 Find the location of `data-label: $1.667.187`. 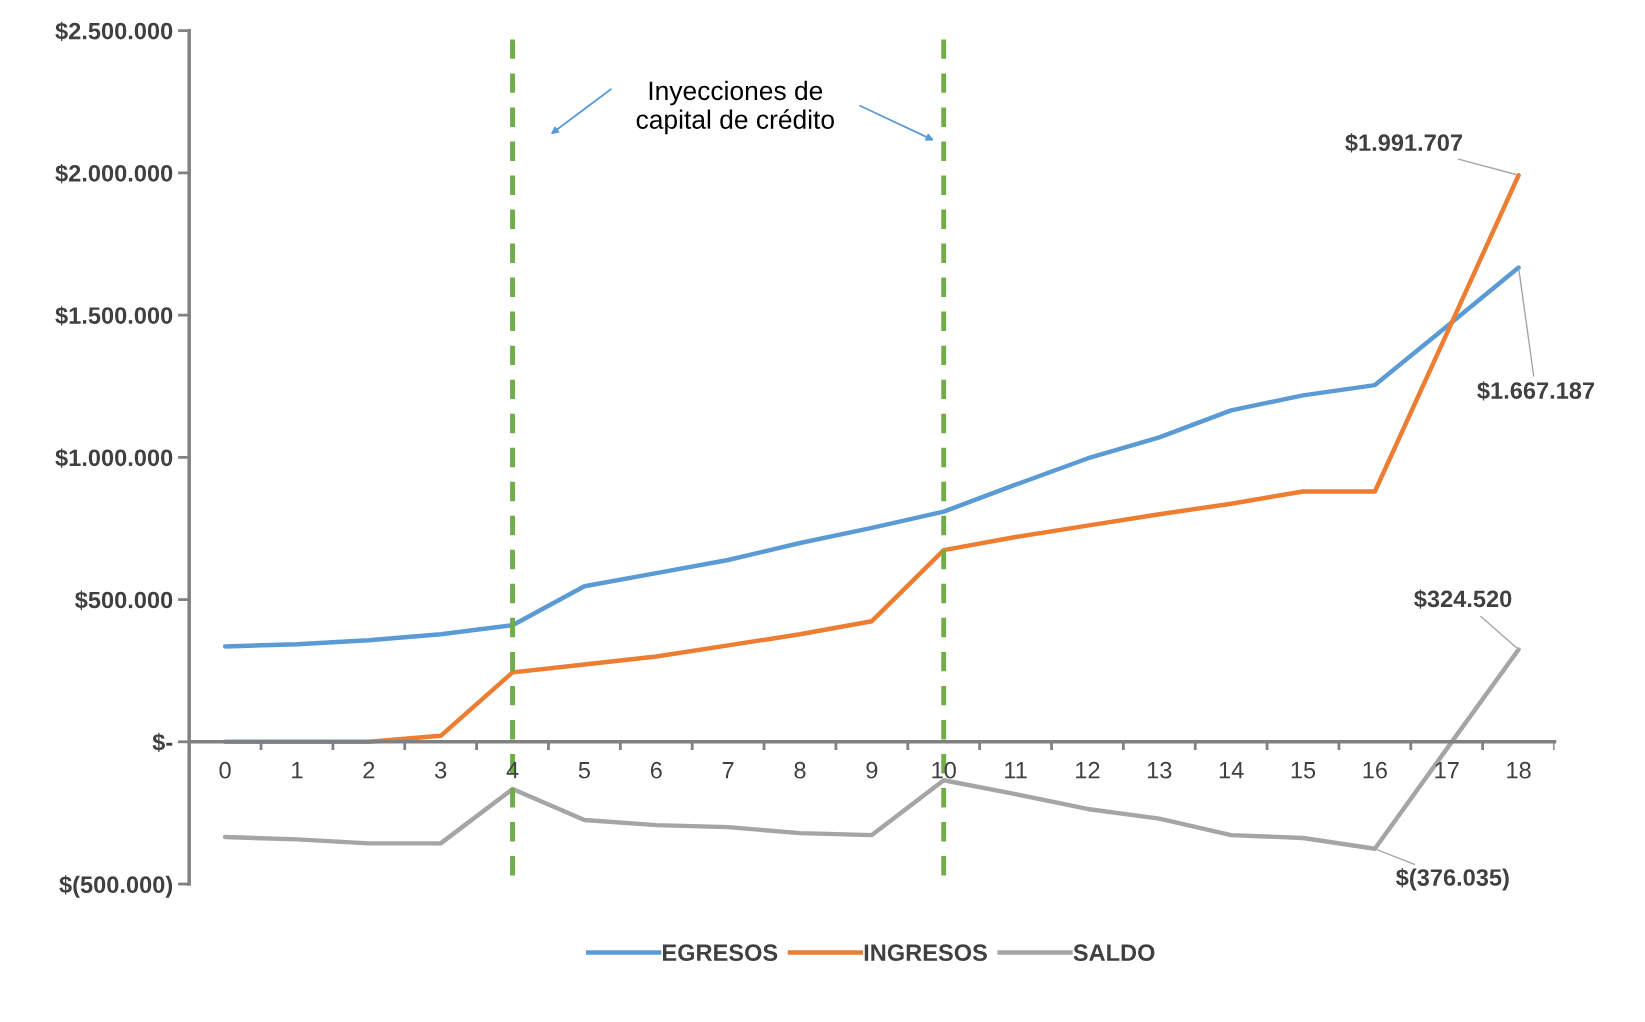

data-label: $1.667.187 is located at coordinates (1536, 391).